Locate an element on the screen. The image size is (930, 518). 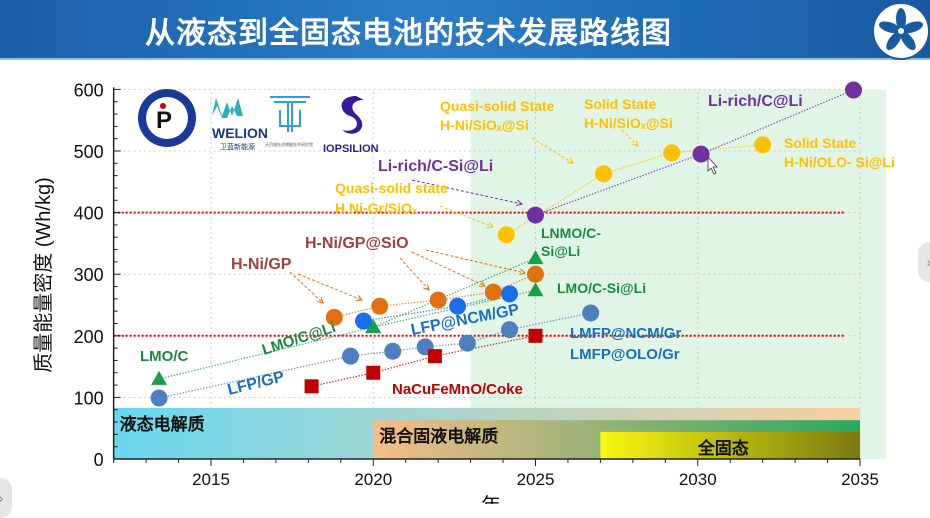
tianmu-logo is located at coordinates (290, 114).